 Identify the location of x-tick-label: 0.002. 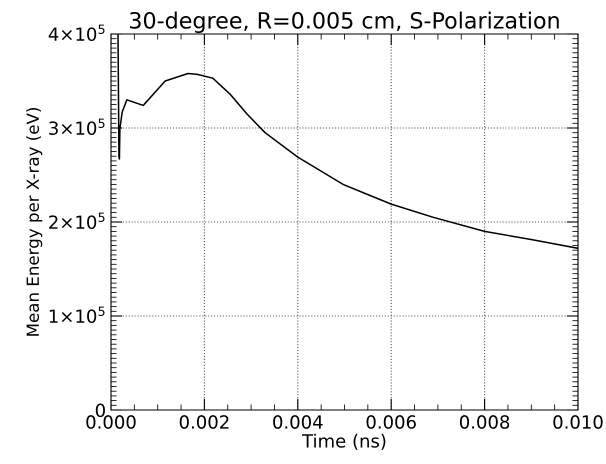
(204, 422).